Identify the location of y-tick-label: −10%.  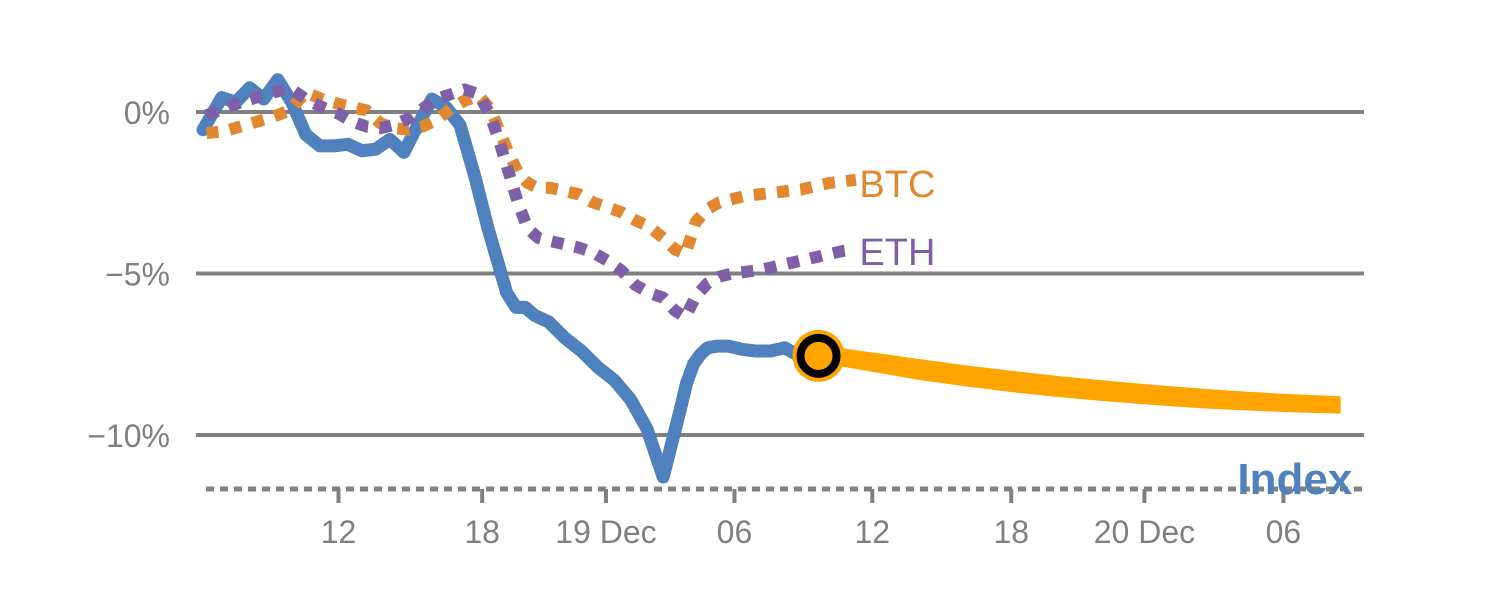
(128, 436).